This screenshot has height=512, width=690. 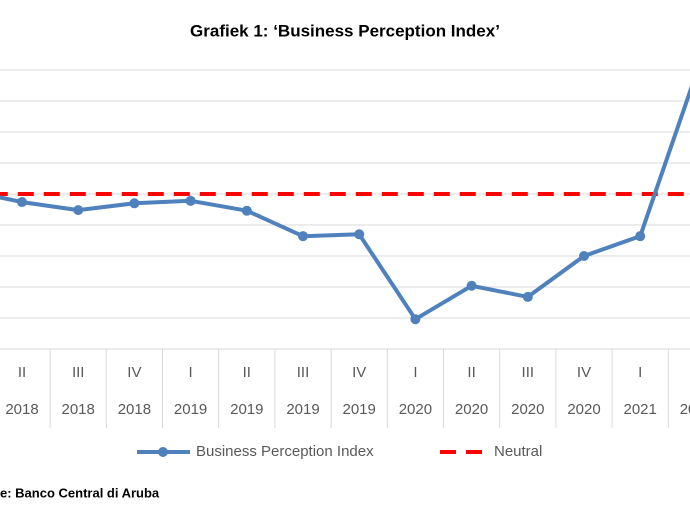 I want to click on legend-marker, so click(x=163, y=452).